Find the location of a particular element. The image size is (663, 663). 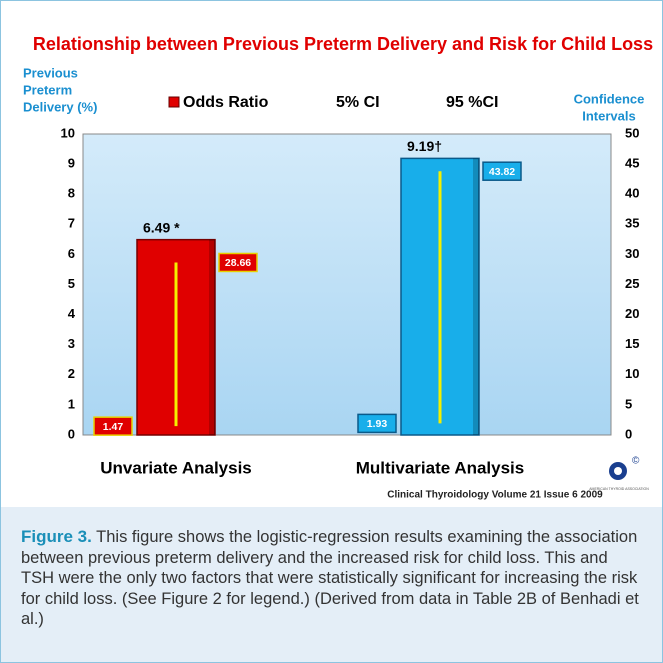

y2-tick-label: 5 is located at coordinates (628, 403).